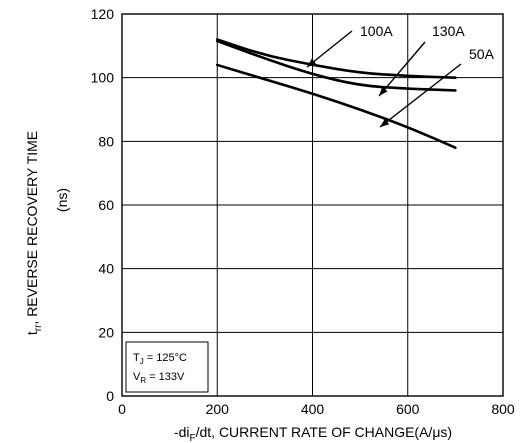 This screenshot has height=443, width=520. I want to click on x-axis-label-prefix: -di, so click(182, 432).